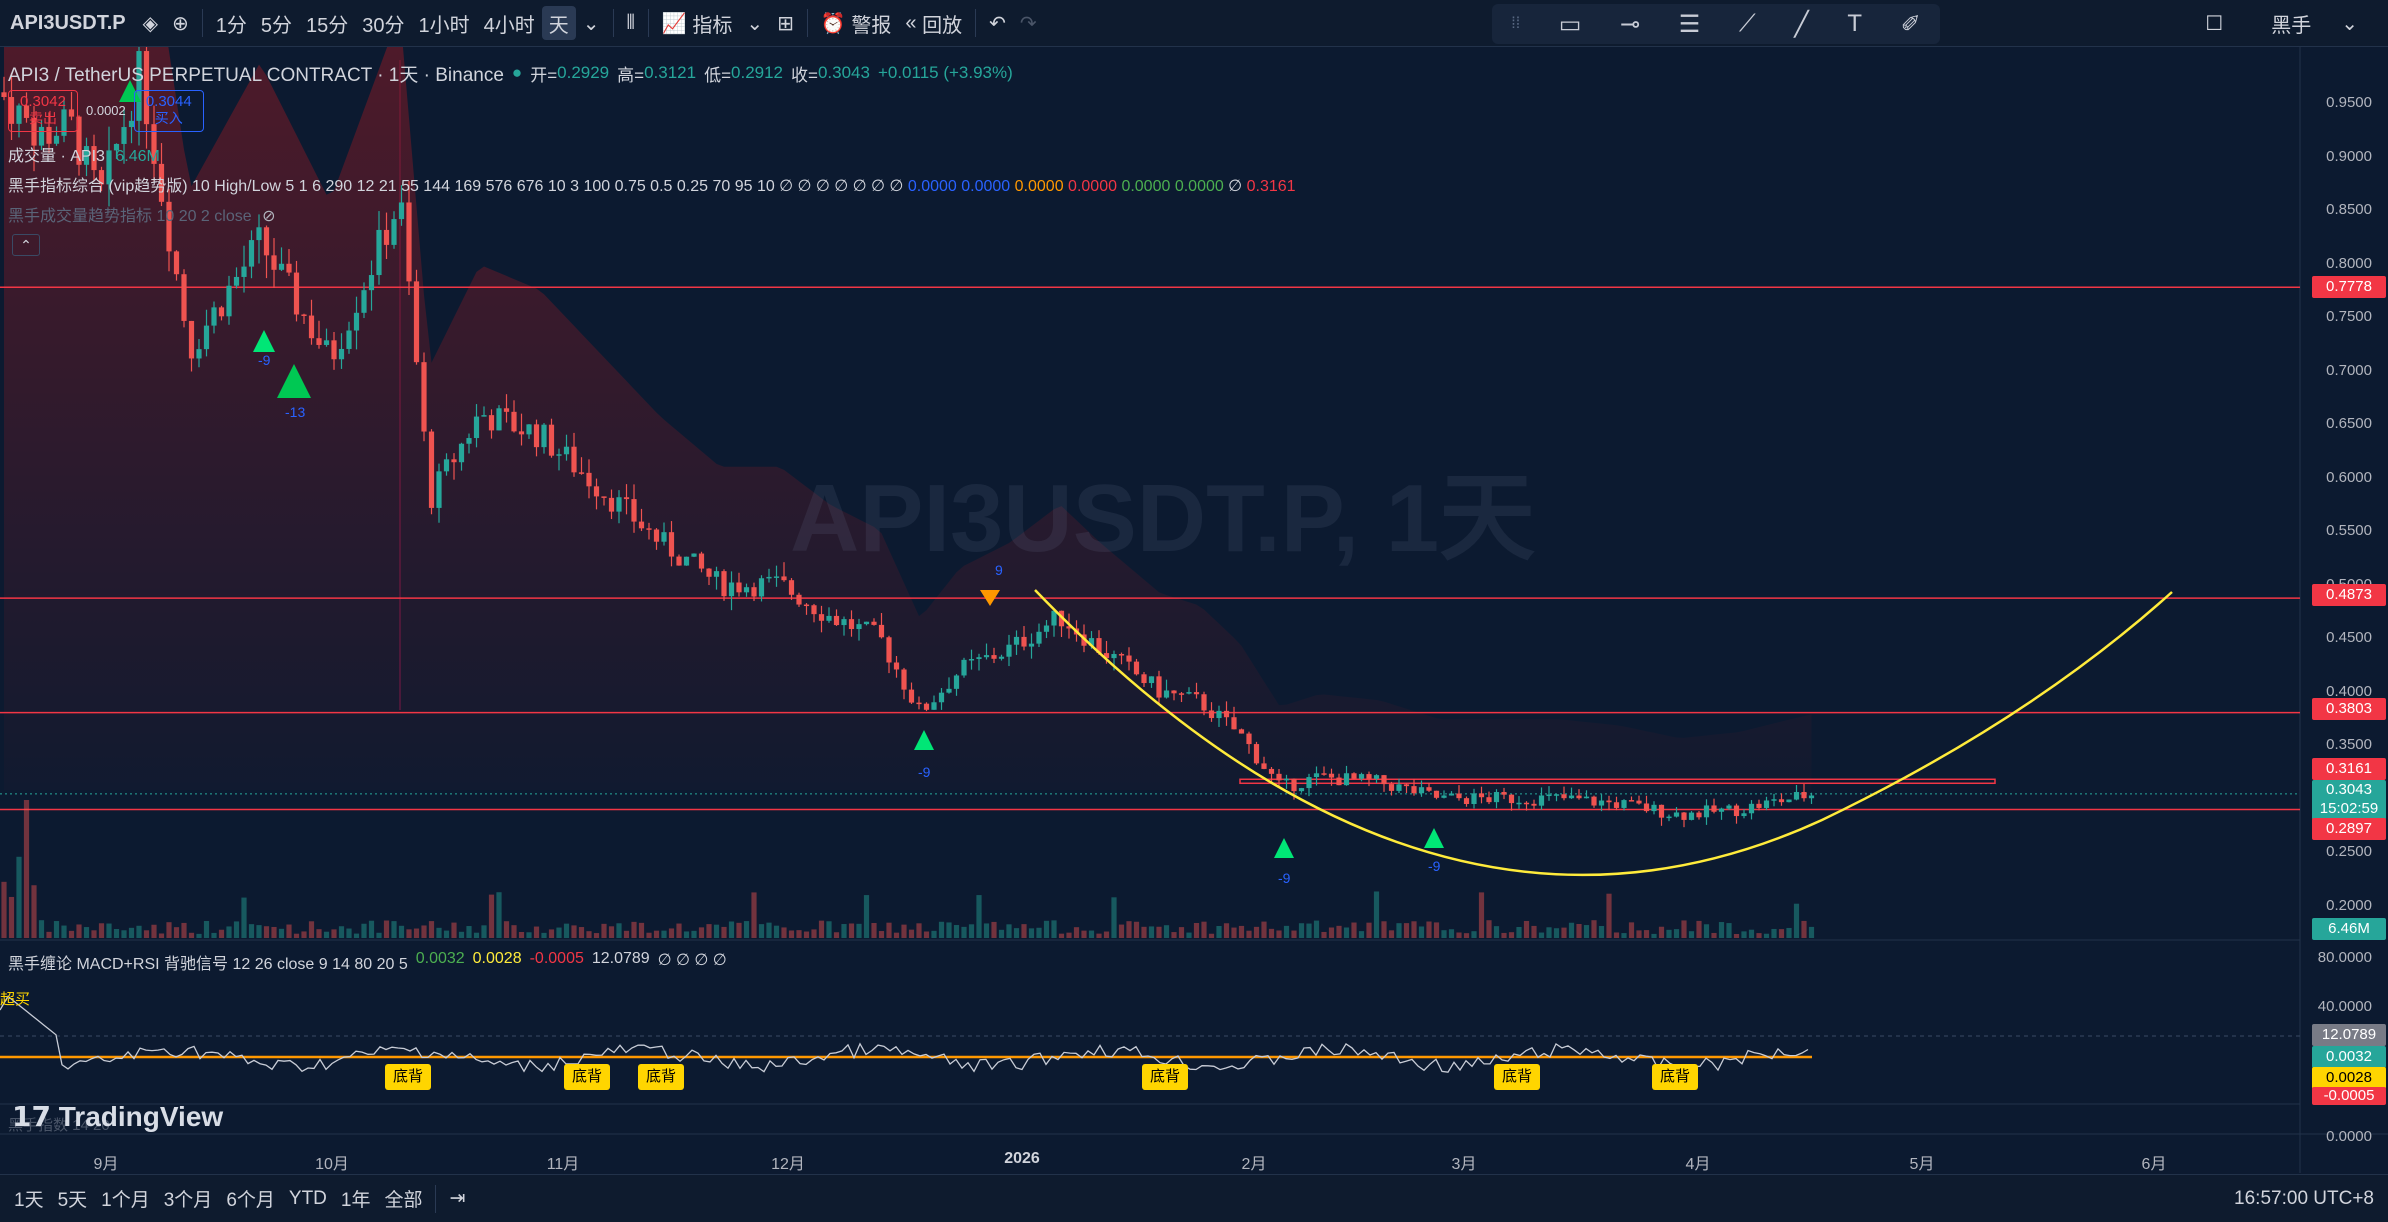 The image size is (2388, 1222). What do you see at coordinates (269, 216) in the screenshot?
I see `hidden-eye-icon: ⊘` at bounding box center [269, 216].